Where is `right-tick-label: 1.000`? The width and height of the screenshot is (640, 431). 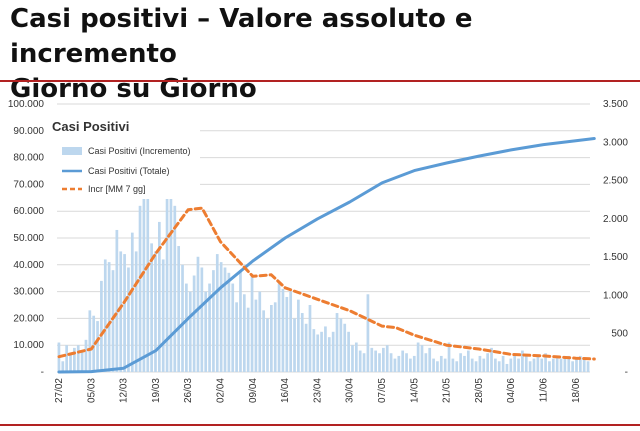
right-tick-label: 1.000 is located at coordinates (615, 295).